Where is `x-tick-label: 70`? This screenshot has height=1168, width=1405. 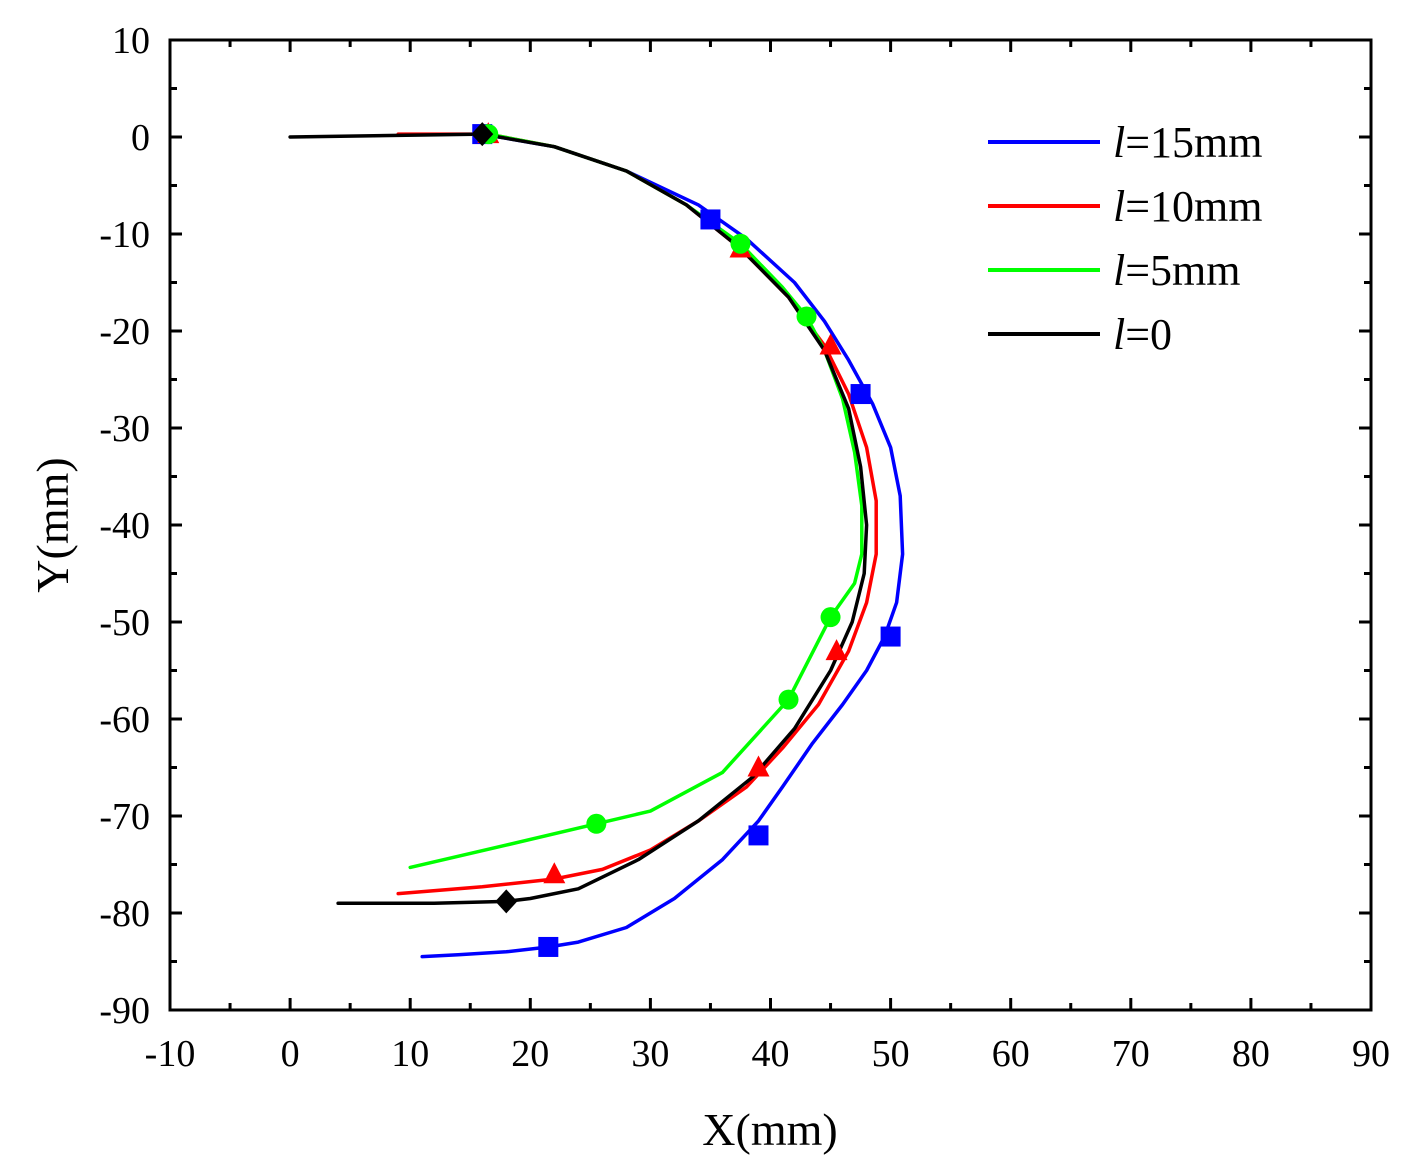
x-tick-label: 70 is located at coordinates (1131, 1054).